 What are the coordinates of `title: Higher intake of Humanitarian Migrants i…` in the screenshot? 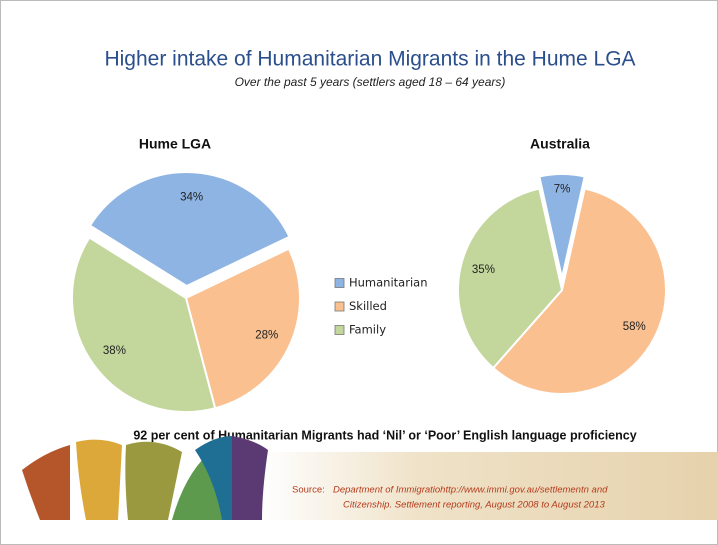 It's located at (369, 59).